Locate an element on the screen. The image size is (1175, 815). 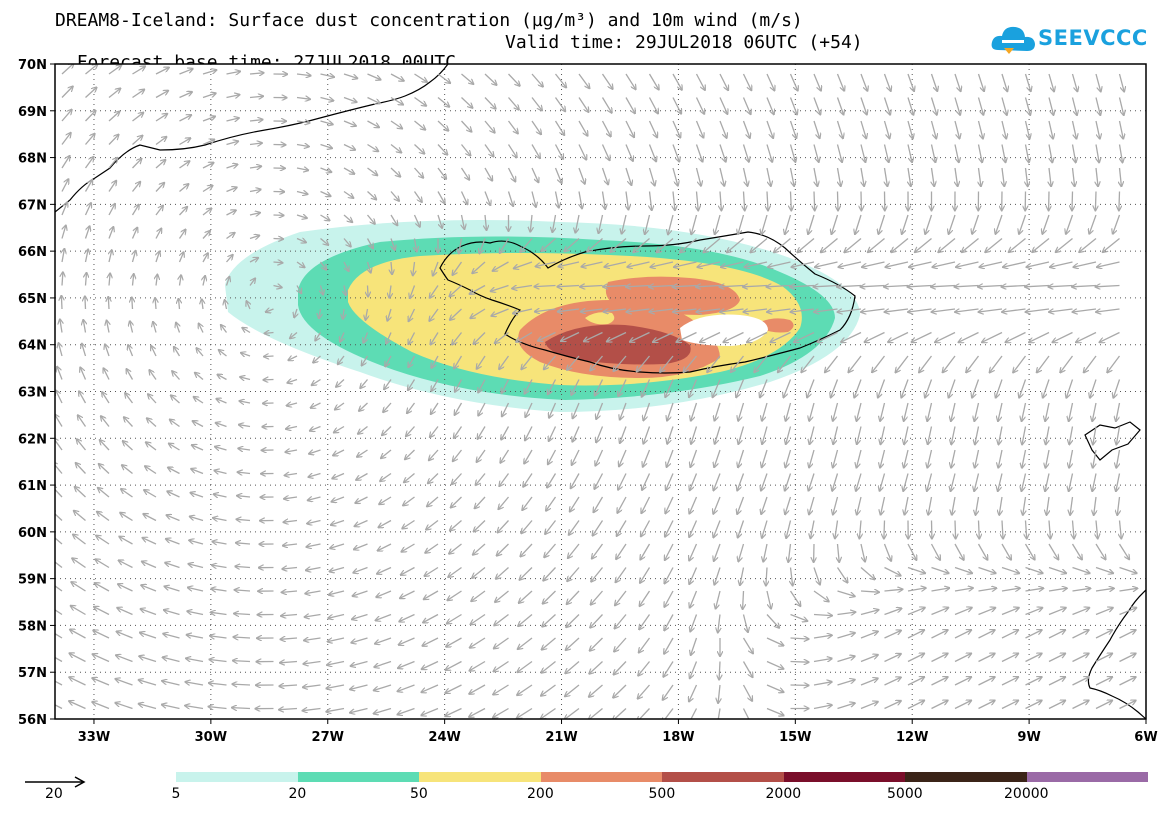
lat-label: 68N is located at coordinates (32, 159).